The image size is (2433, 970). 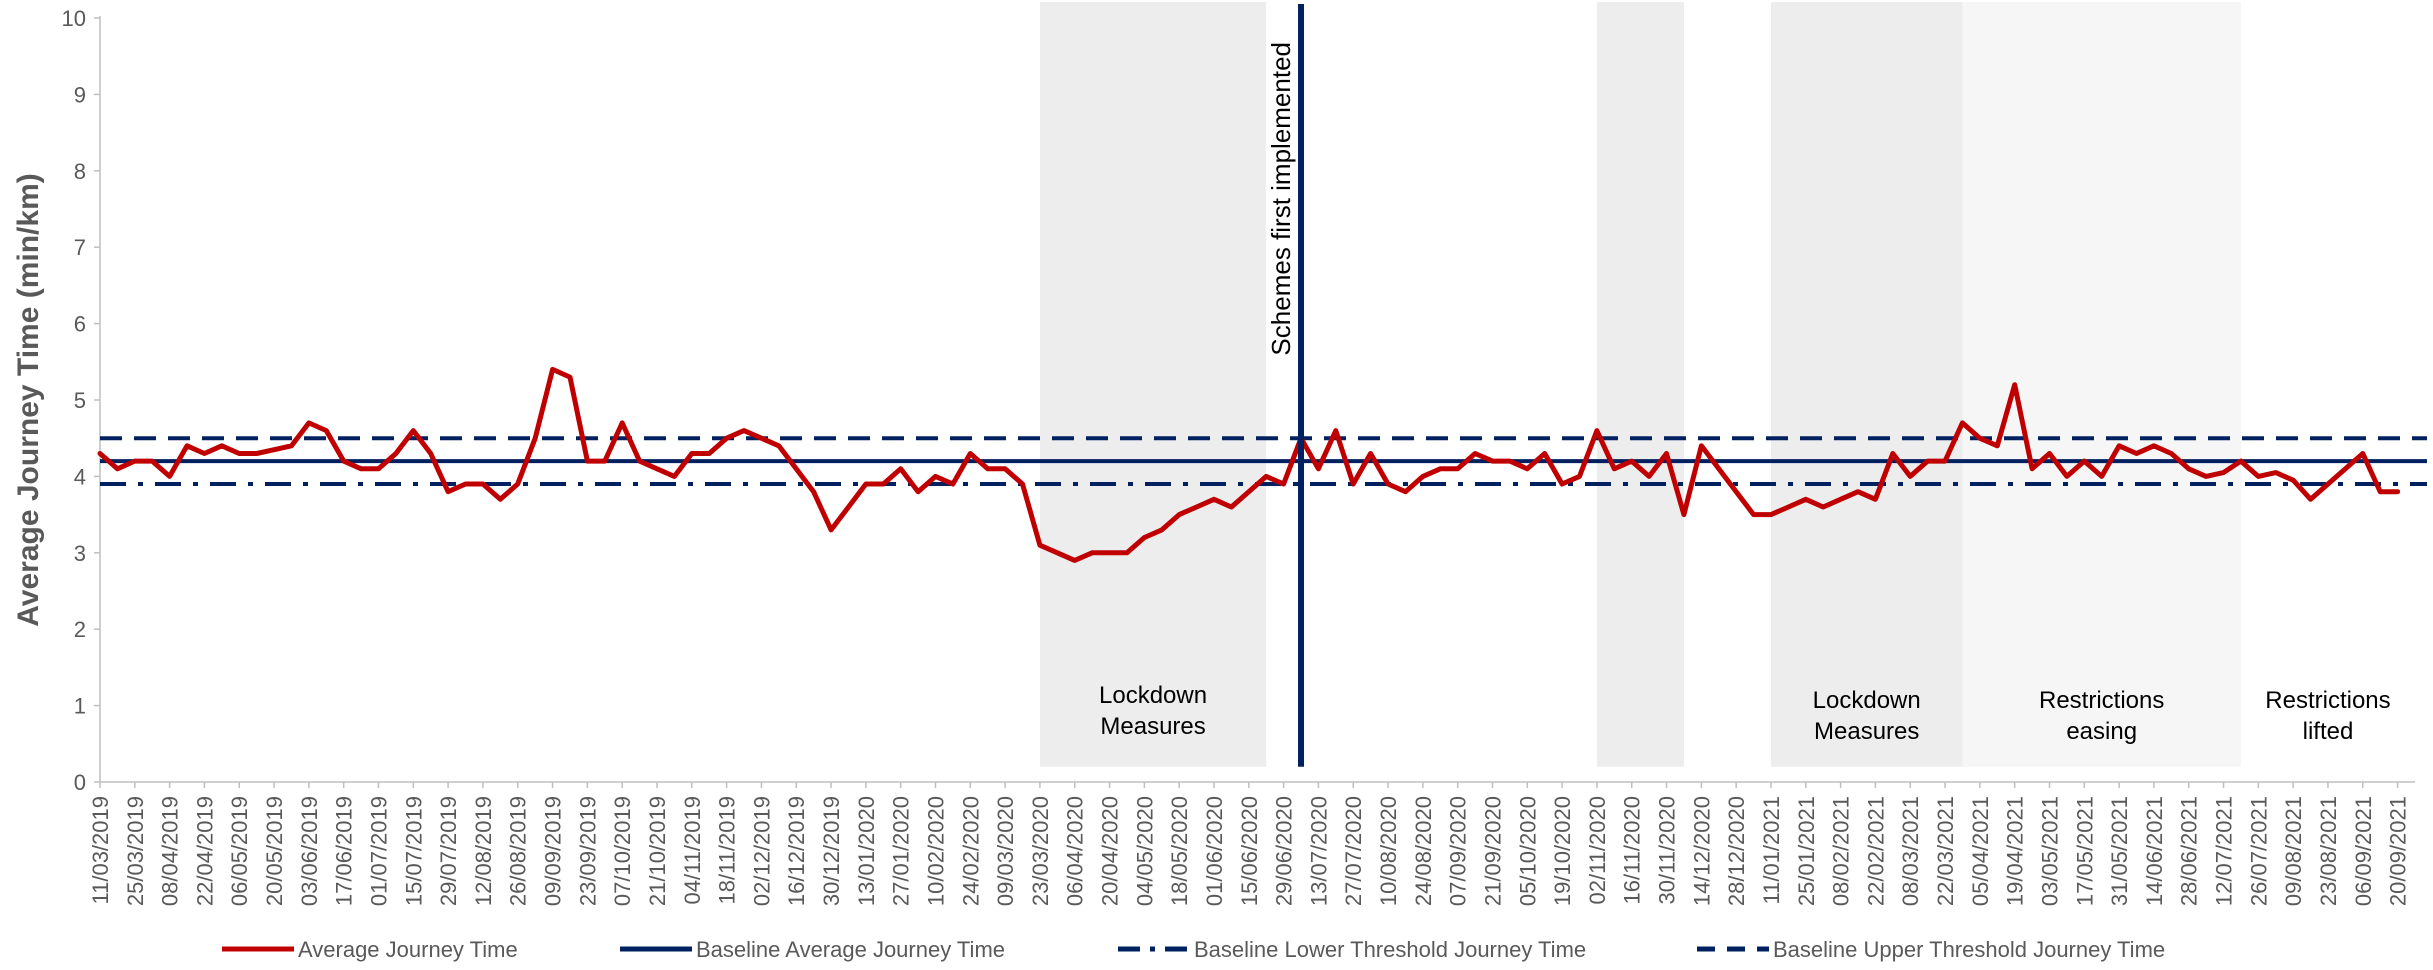 What do you see at coordinates (1179, 851) in the screenshot?
I see `x-tick-label: 18/05/2020` at bounding box center [1179, 851].